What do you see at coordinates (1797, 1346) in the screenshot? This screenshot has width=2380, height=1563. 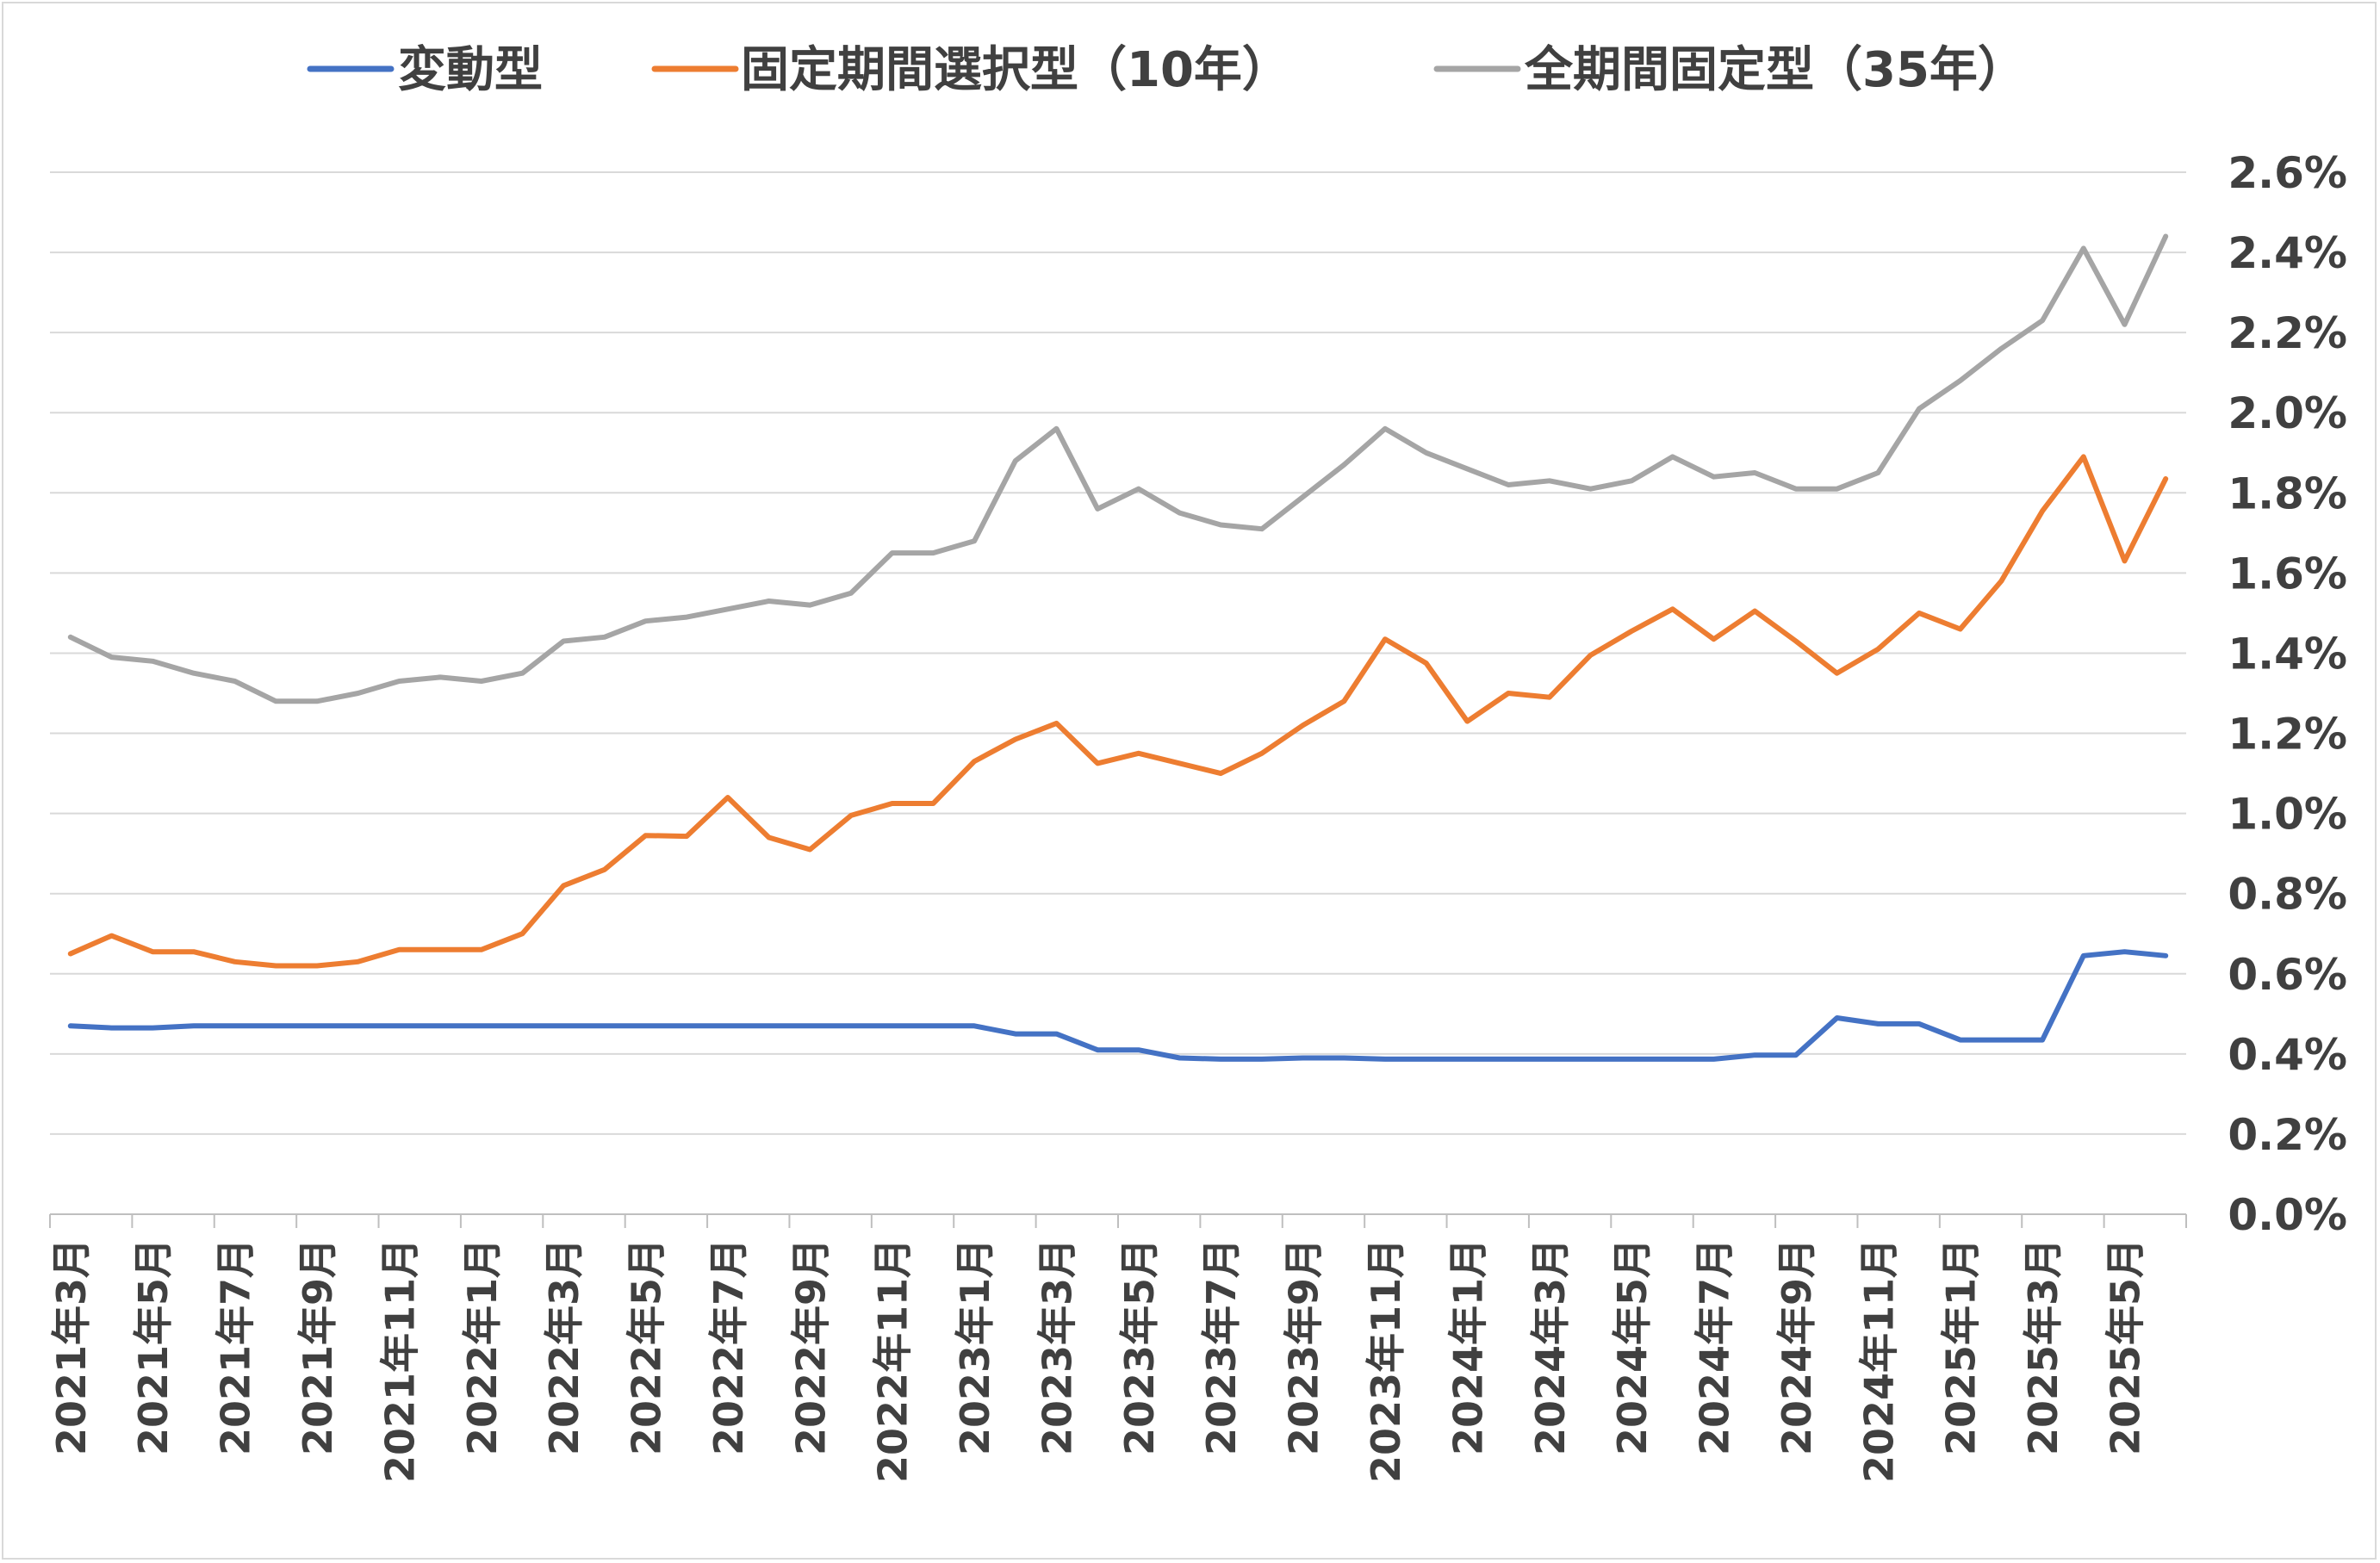 I see `x-tick-label: 2024年9月` at bounding box center [1797, 1346].